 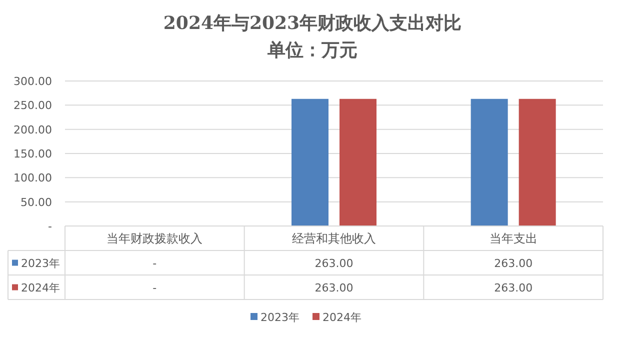 I want to click on y-tick-label: 200.00, so click(x=33, y=129).